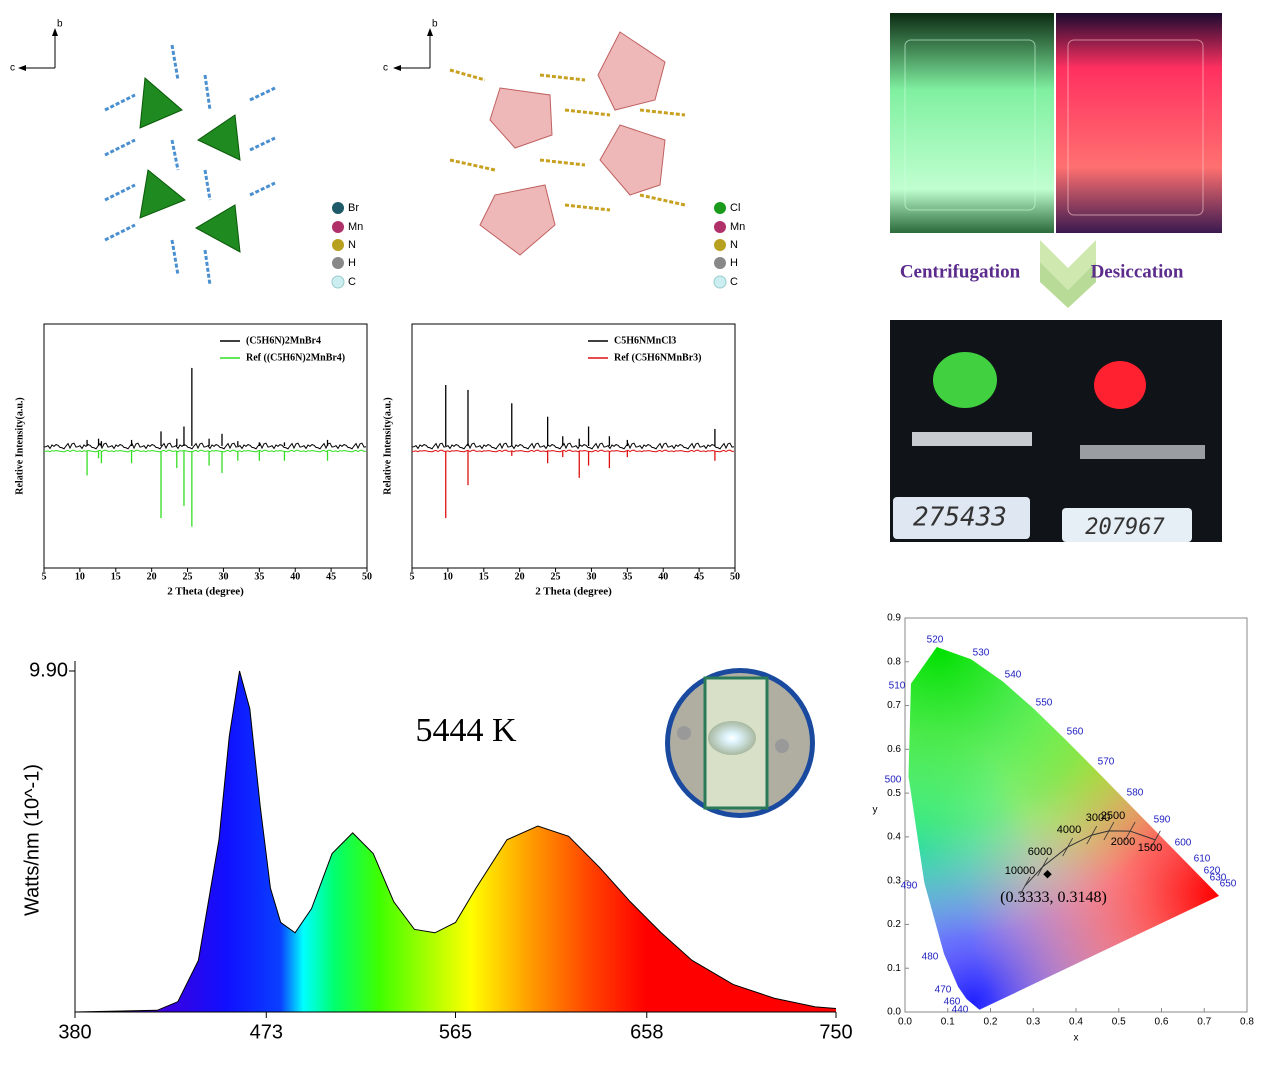  I want to click on legend-label: Br, so click(353, 208).